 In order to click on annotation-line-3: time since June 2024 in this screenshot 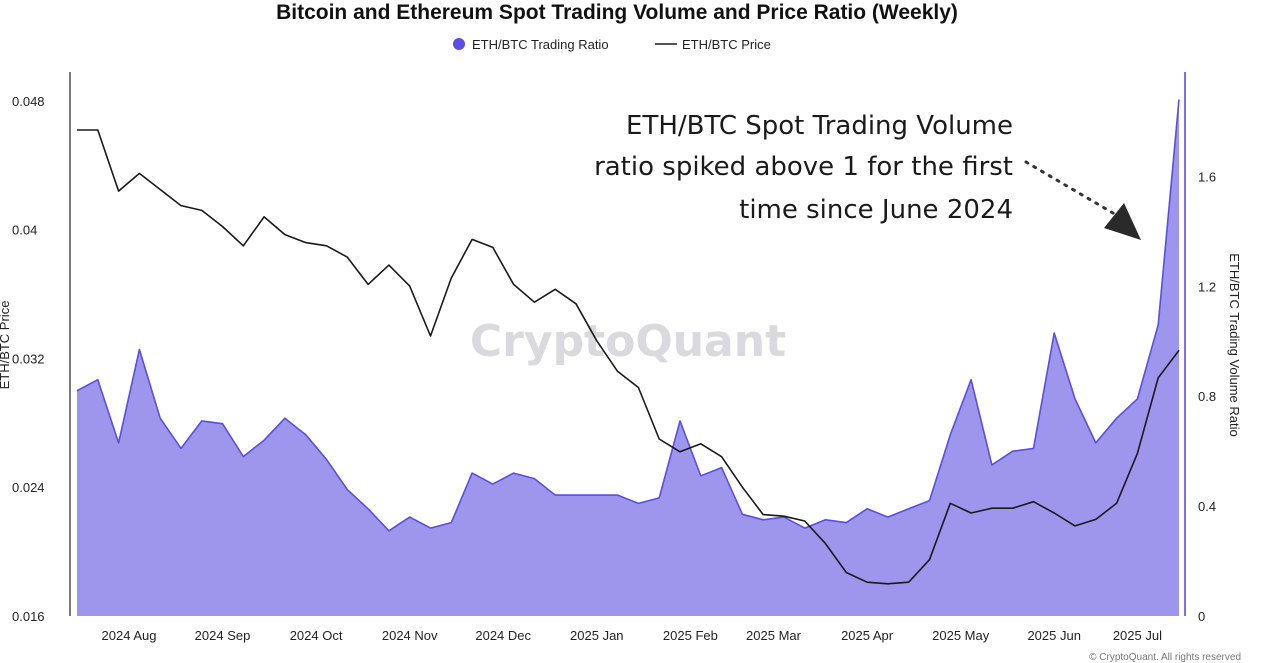, I will do `click(876, 210)`.